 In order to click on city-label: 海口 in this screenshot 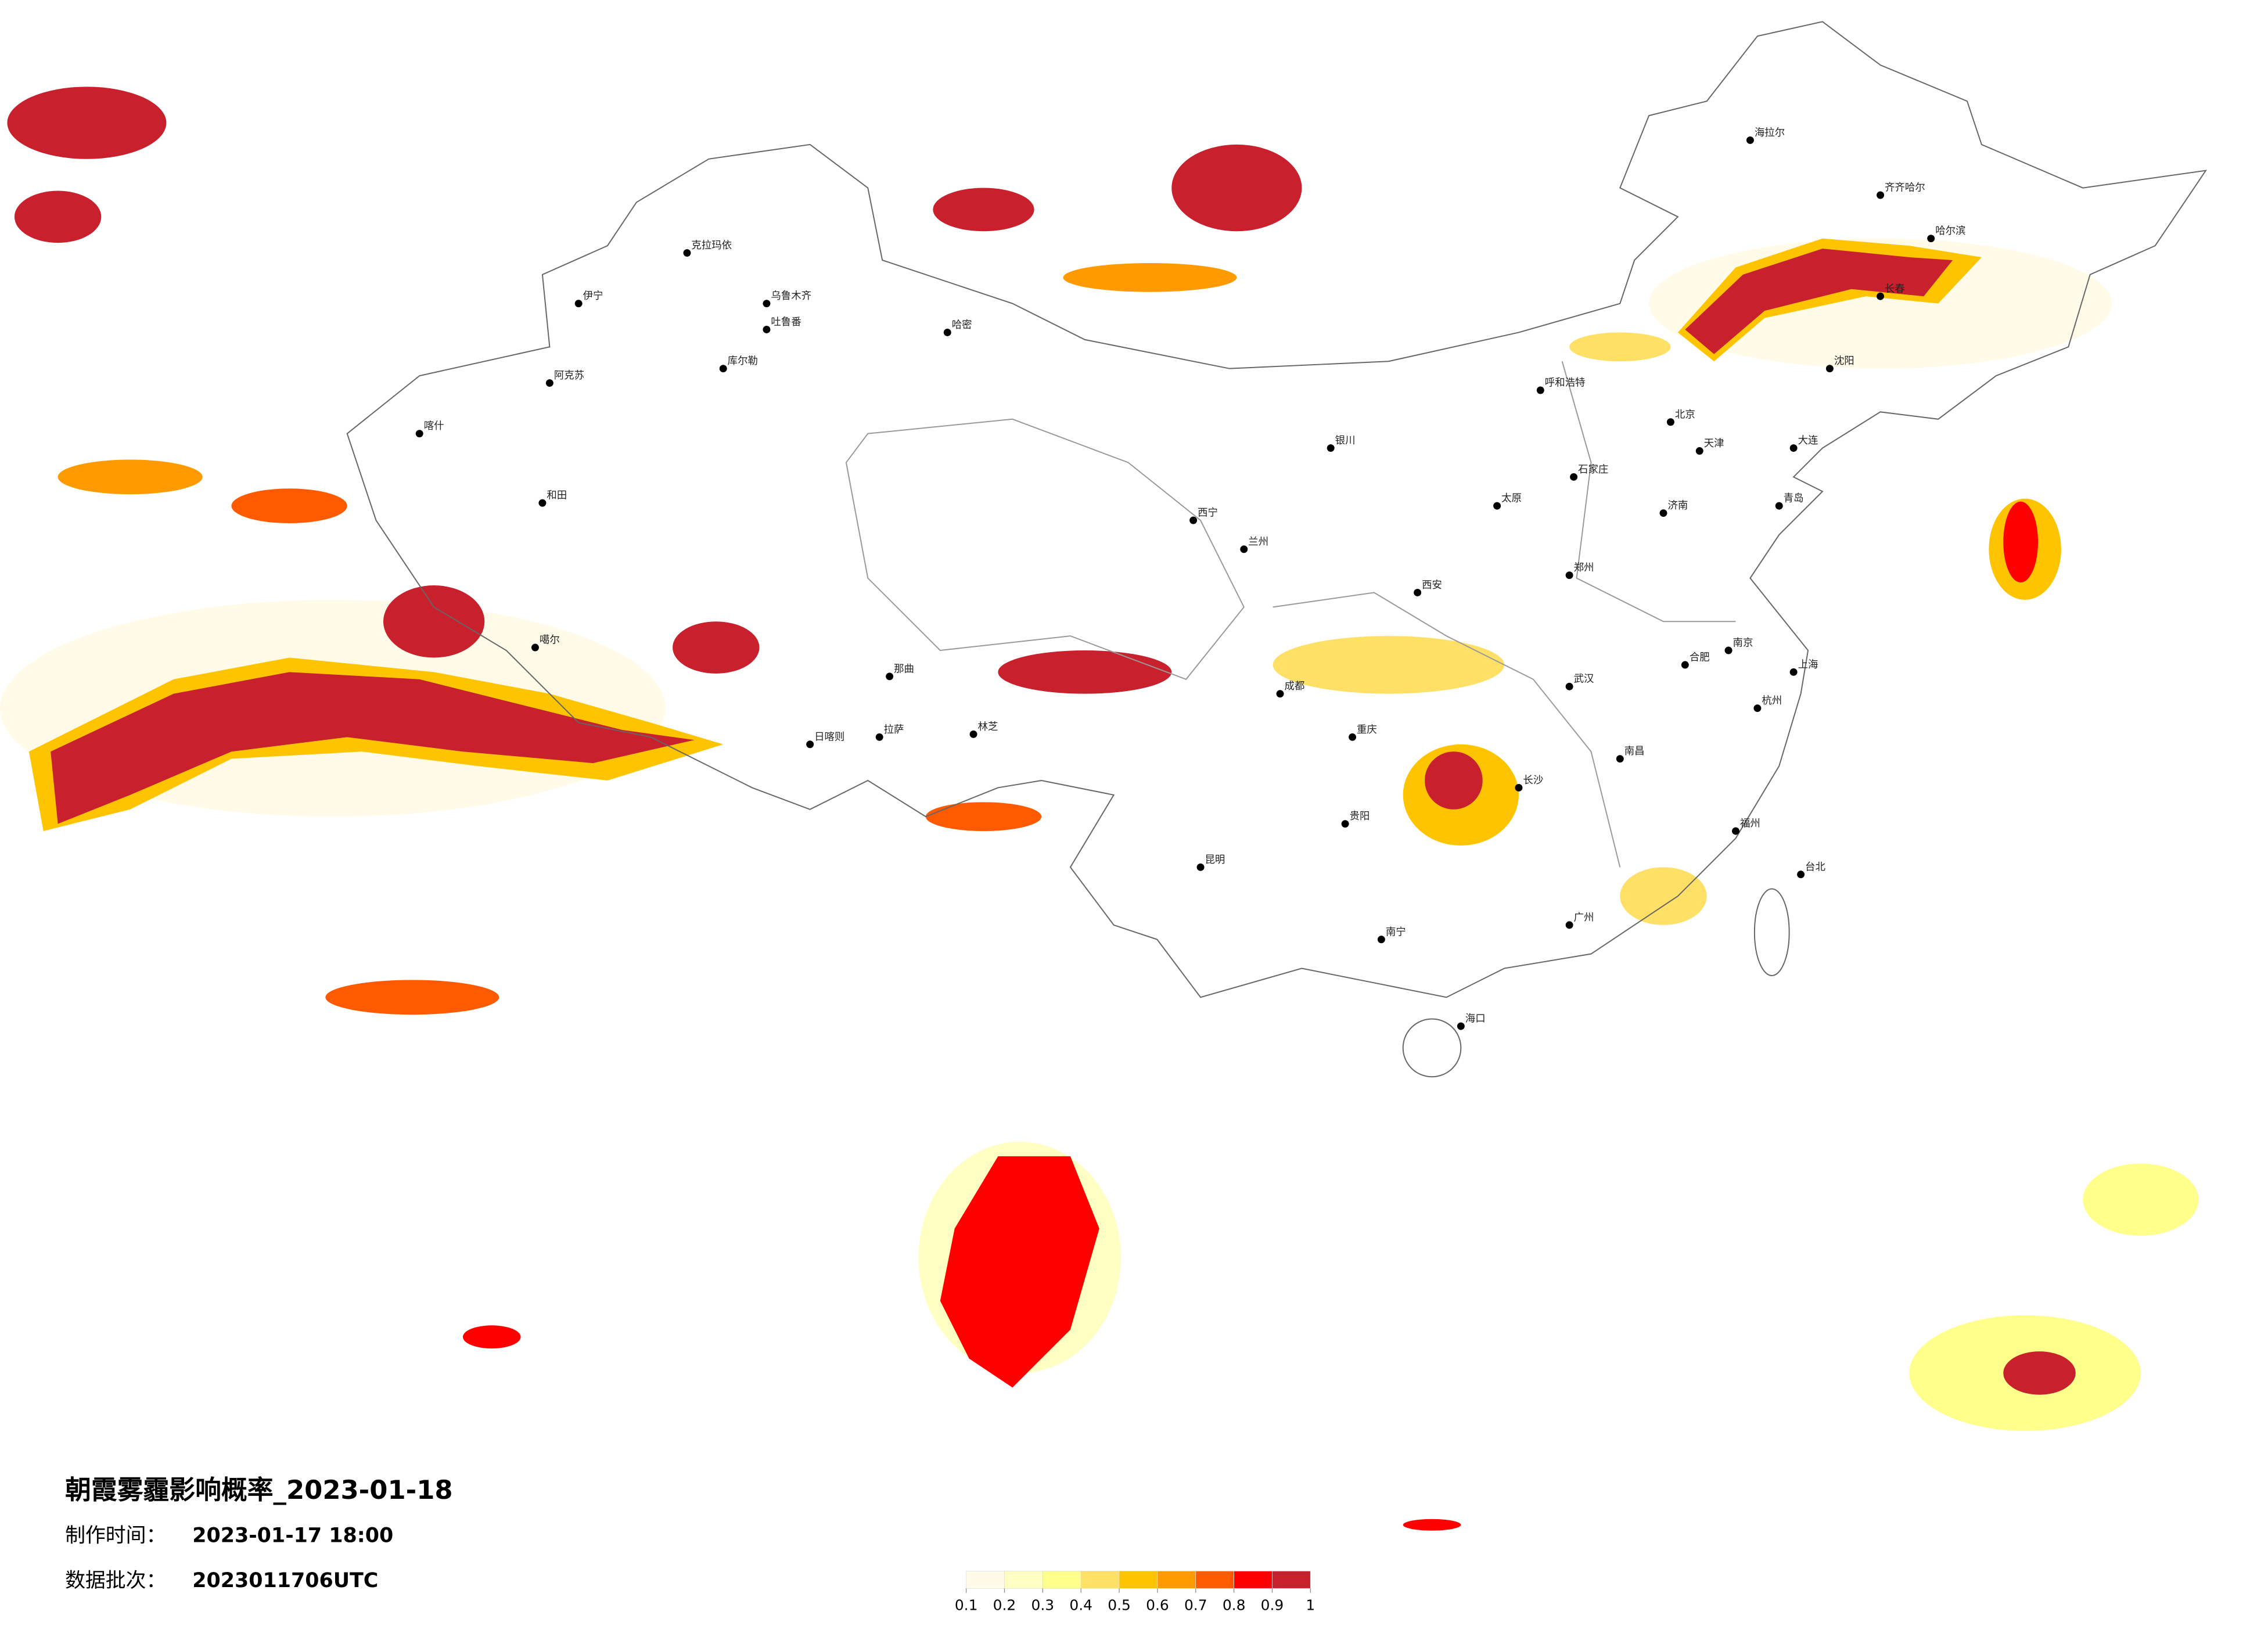, I will do `click(1475, 1019)`.